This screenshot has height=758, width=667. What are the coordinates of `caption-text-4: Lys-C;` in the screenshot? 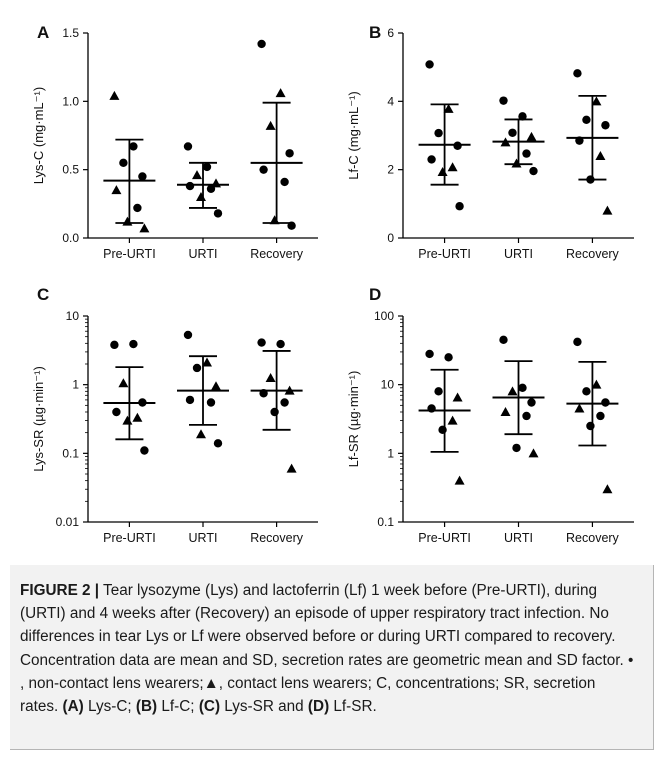 It's located at (109, 707).